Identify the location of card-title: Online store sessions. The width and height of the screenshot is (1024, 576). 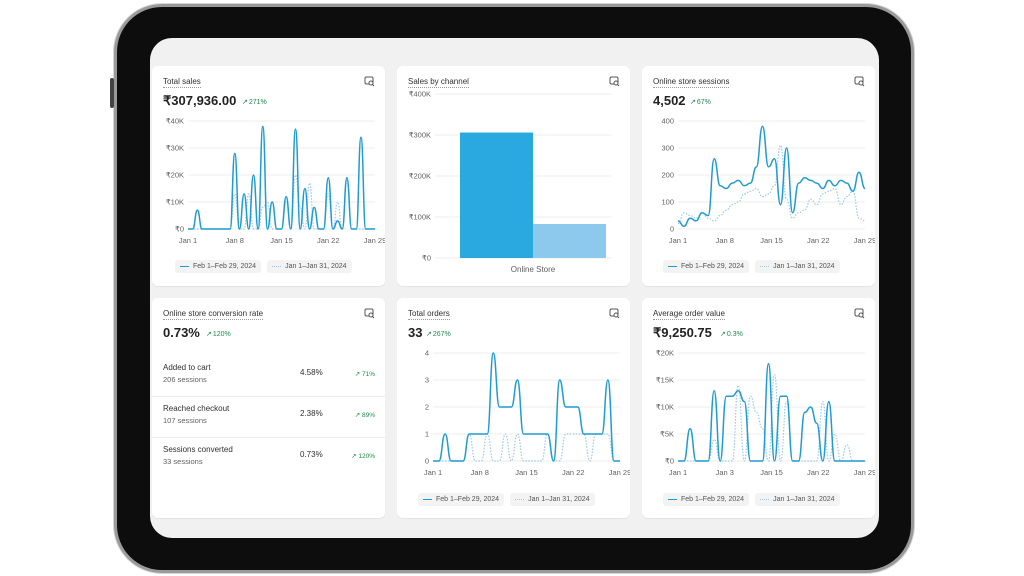
(691, 82).